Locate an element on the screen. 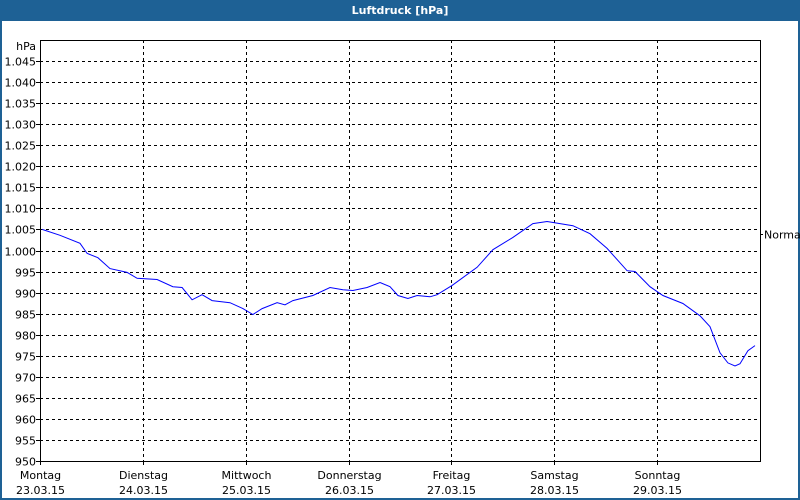 This screenshot has height=500, width=800. x-tick-date-label: 23.03.15 is located at coordinates (40, 490).